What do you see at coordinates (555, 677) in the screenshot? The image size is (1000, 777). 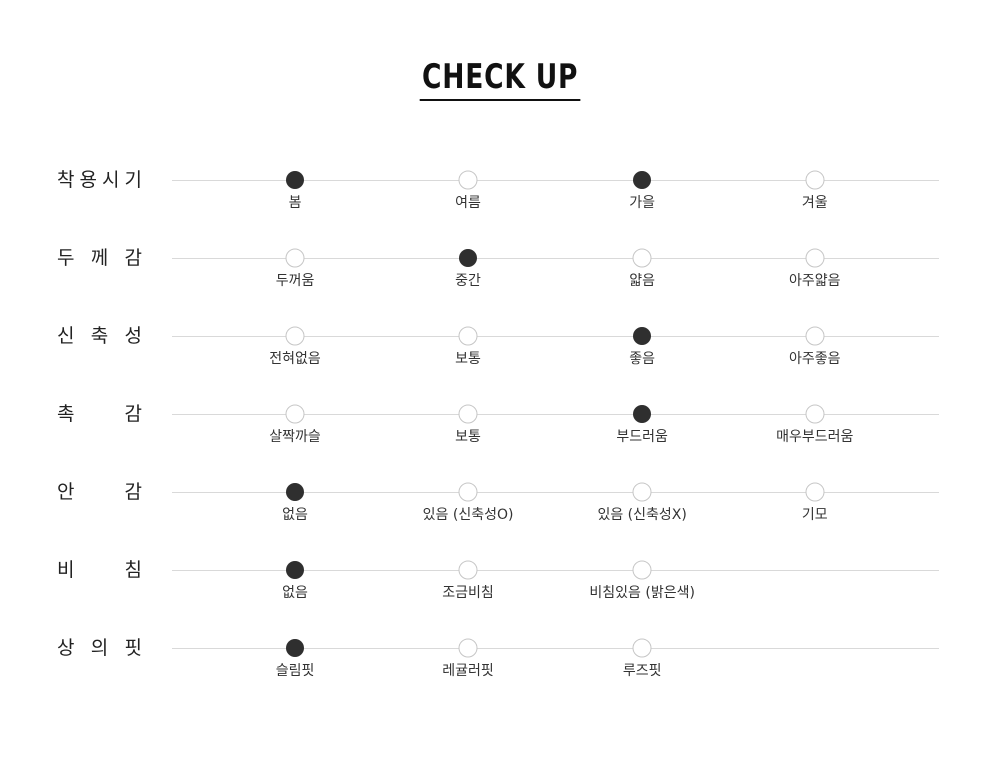 I see `option-track: 슬림핏 레귤러핏 루즈핏` at bounding box center [555, 677].